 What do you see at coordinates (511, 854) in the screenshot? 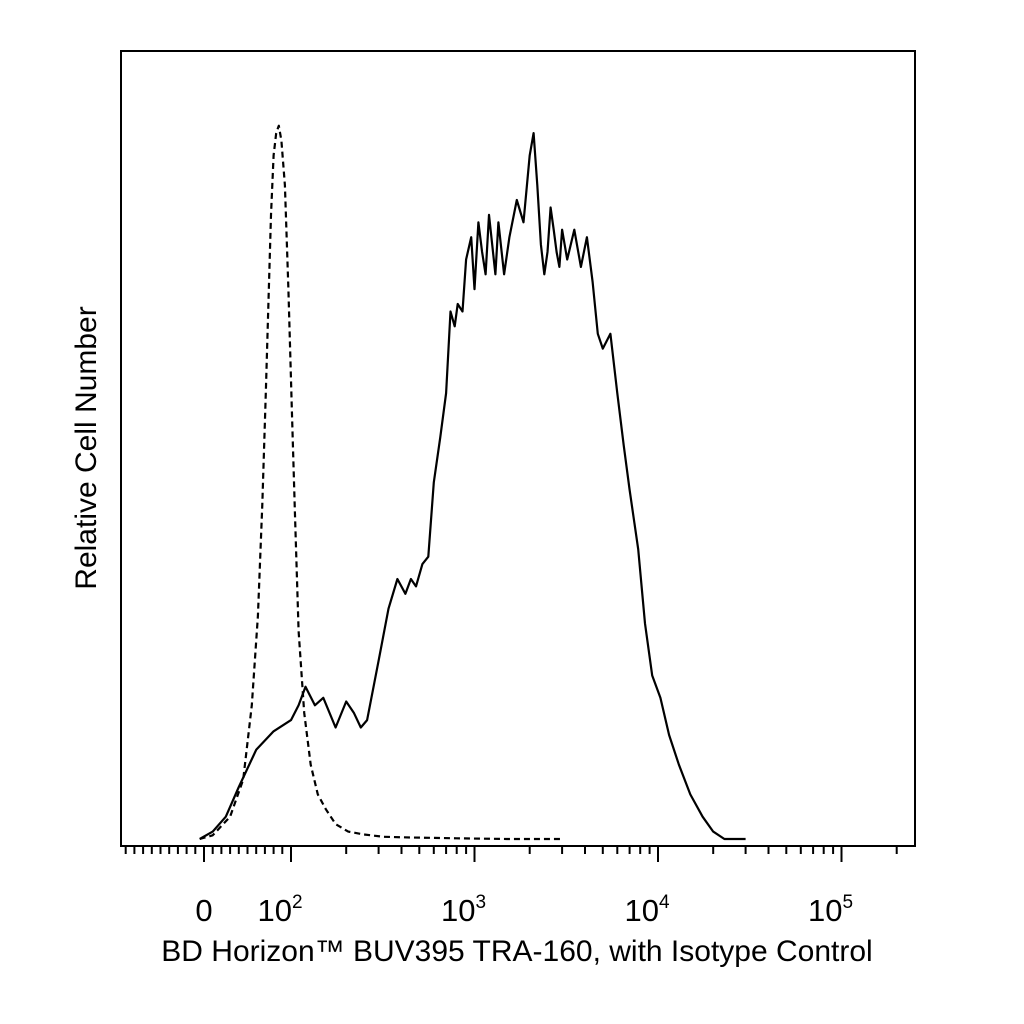
I see `x-axis-ticks` at bounding box center [511, 854].